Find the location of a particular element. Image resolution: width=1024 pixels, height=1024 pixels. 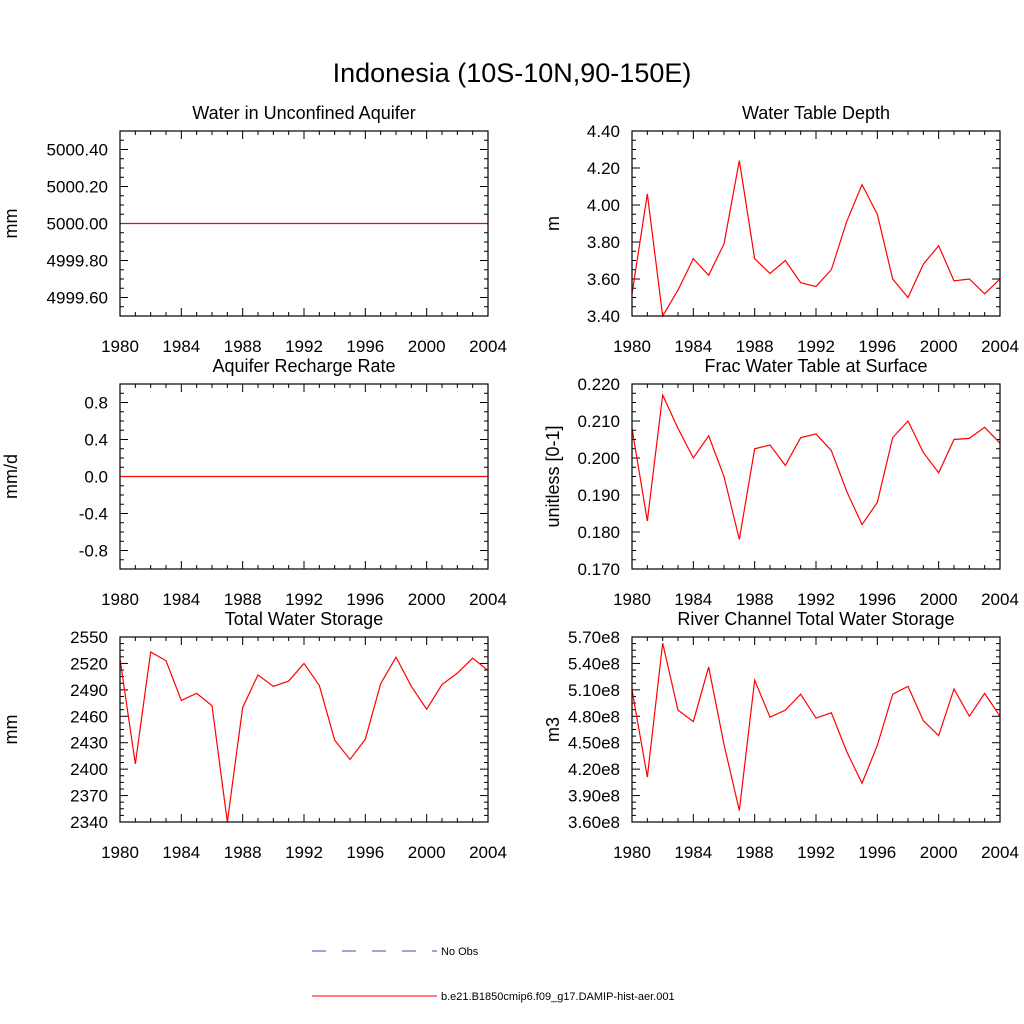

y-tick-label: 5.70e8 is located at coordinates (594, 637).